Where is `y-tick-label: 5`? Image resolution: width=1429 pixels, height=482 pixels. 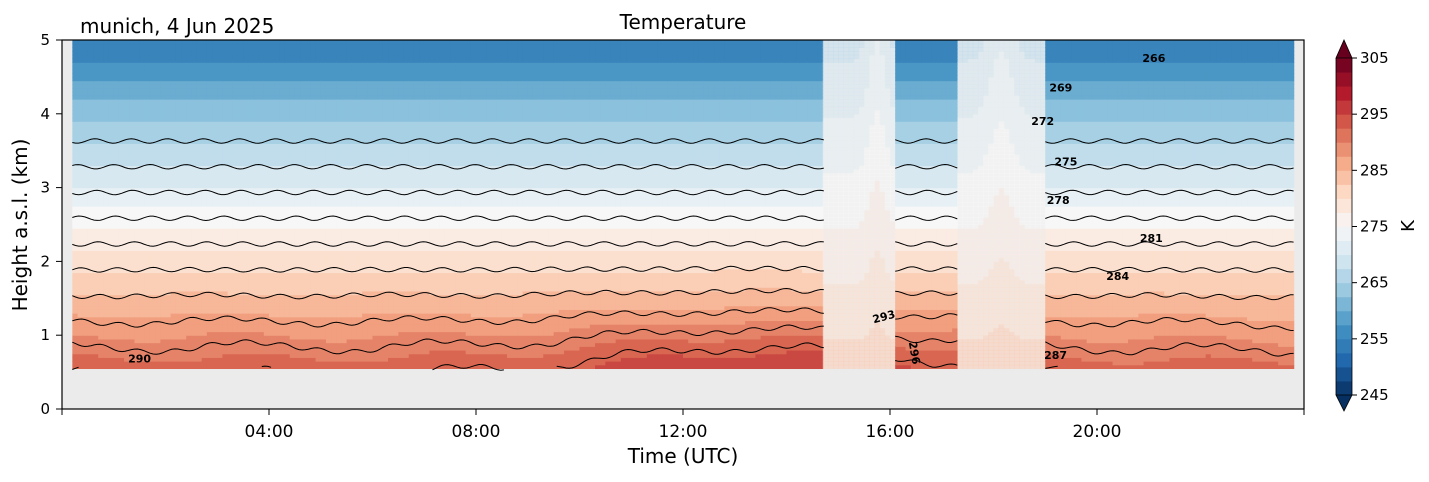
y-tick-label: 5 is located at coordinates (45, 40).